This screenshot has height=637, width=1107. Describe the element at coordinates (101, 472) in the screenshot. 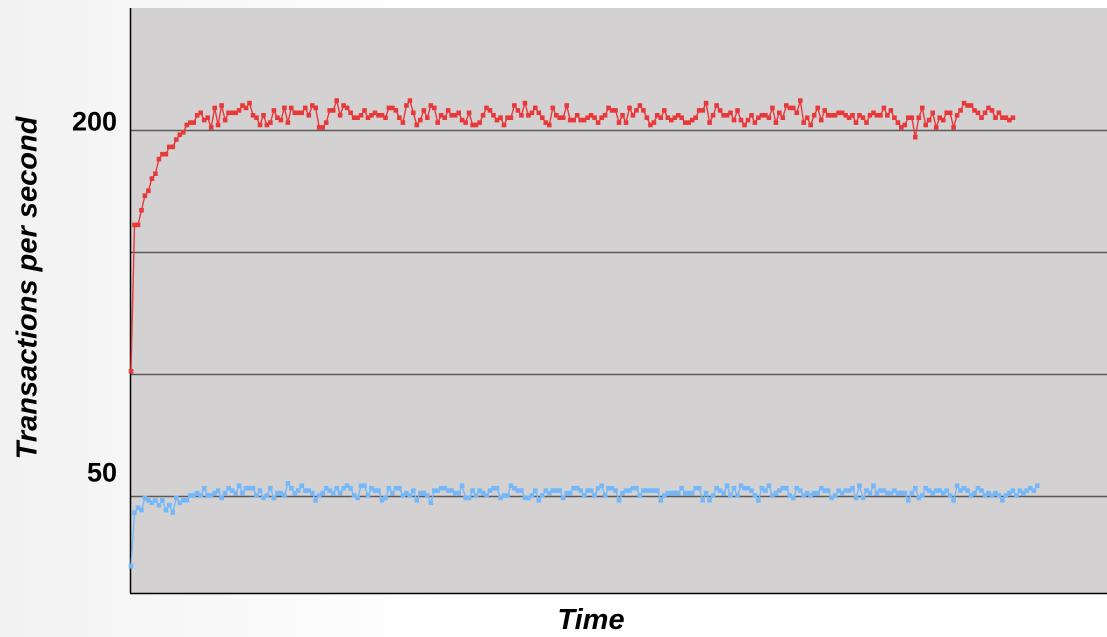

I see `y-tick-label-50: 50` at that location.